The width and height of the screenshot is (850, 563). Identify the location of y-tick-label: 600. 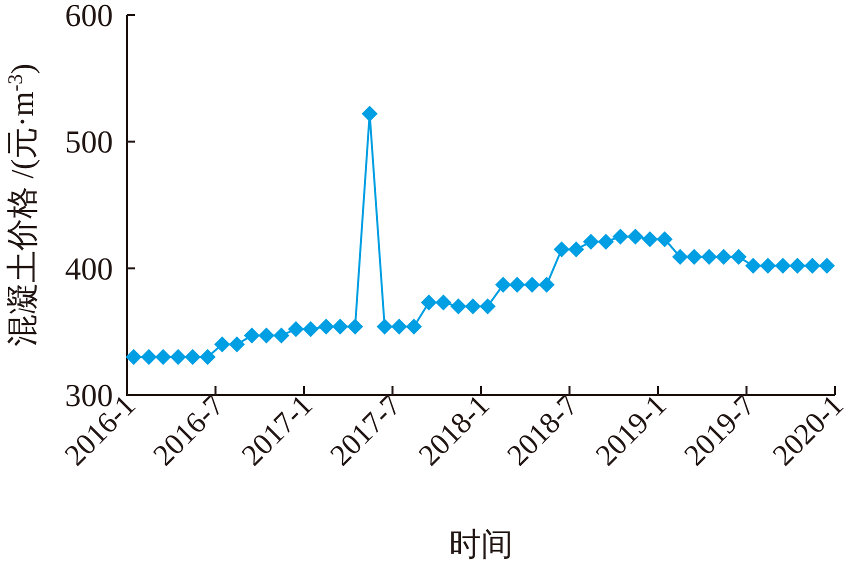
(89, 16).